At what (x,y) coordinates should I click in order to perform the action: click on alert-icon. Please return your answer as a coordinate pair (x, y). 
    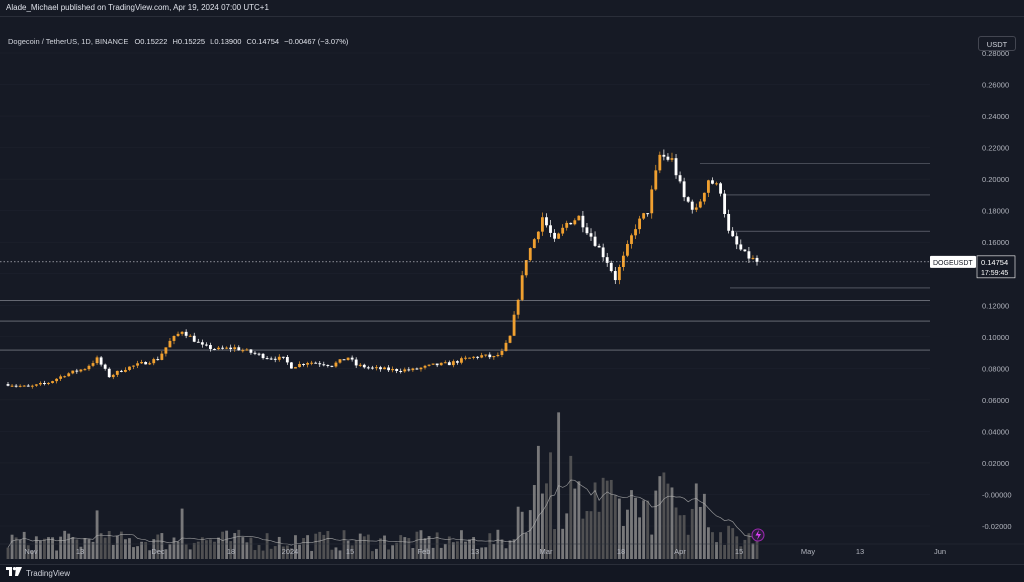
    Looking at the image, I should click on (758, 535).